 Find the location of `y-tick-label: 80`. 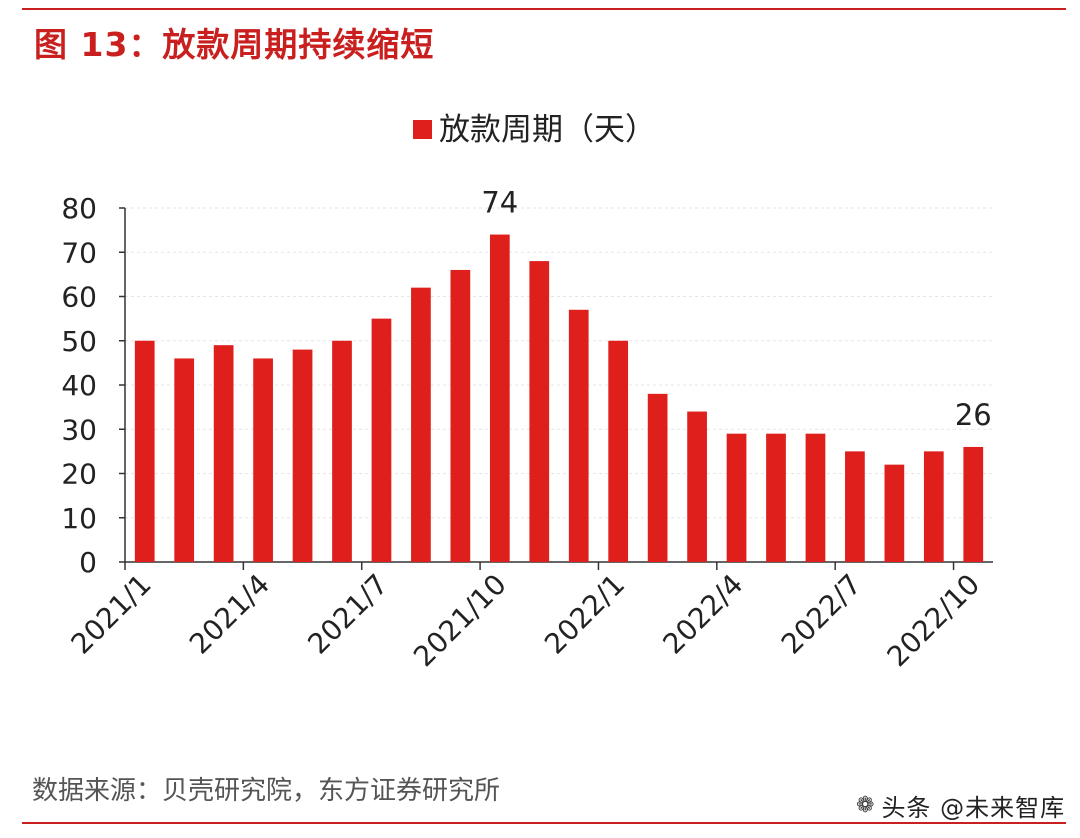

y-tick-label: 80 is located at coordinates (79, 208).